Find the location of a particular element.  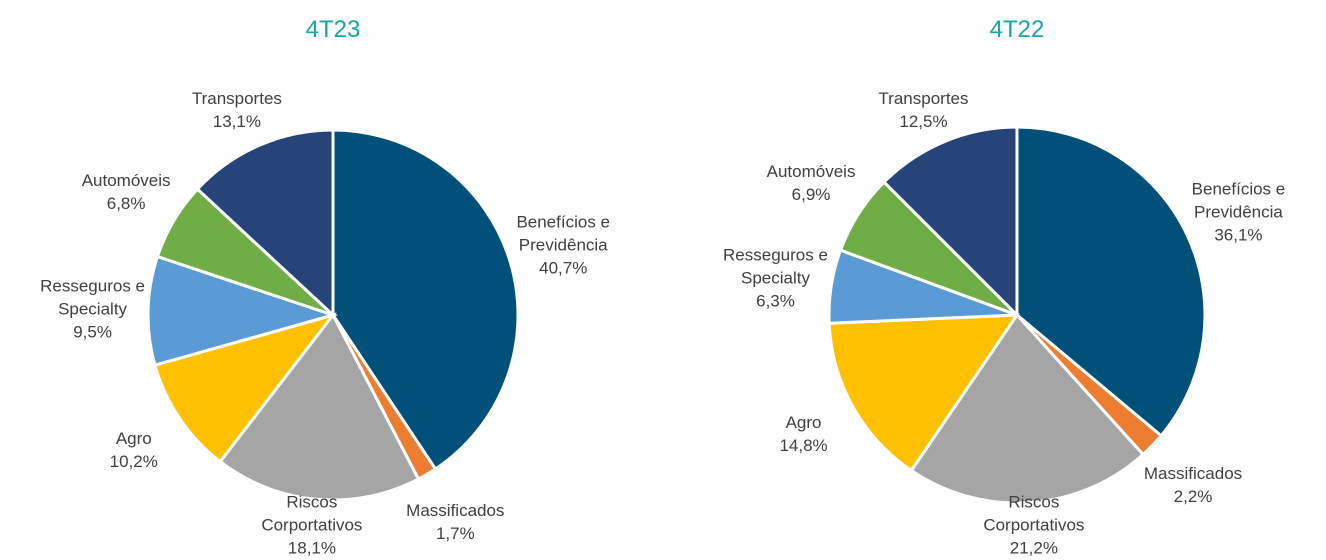

data-label: Transportes 13,1% is located at coordinates (237, 110).